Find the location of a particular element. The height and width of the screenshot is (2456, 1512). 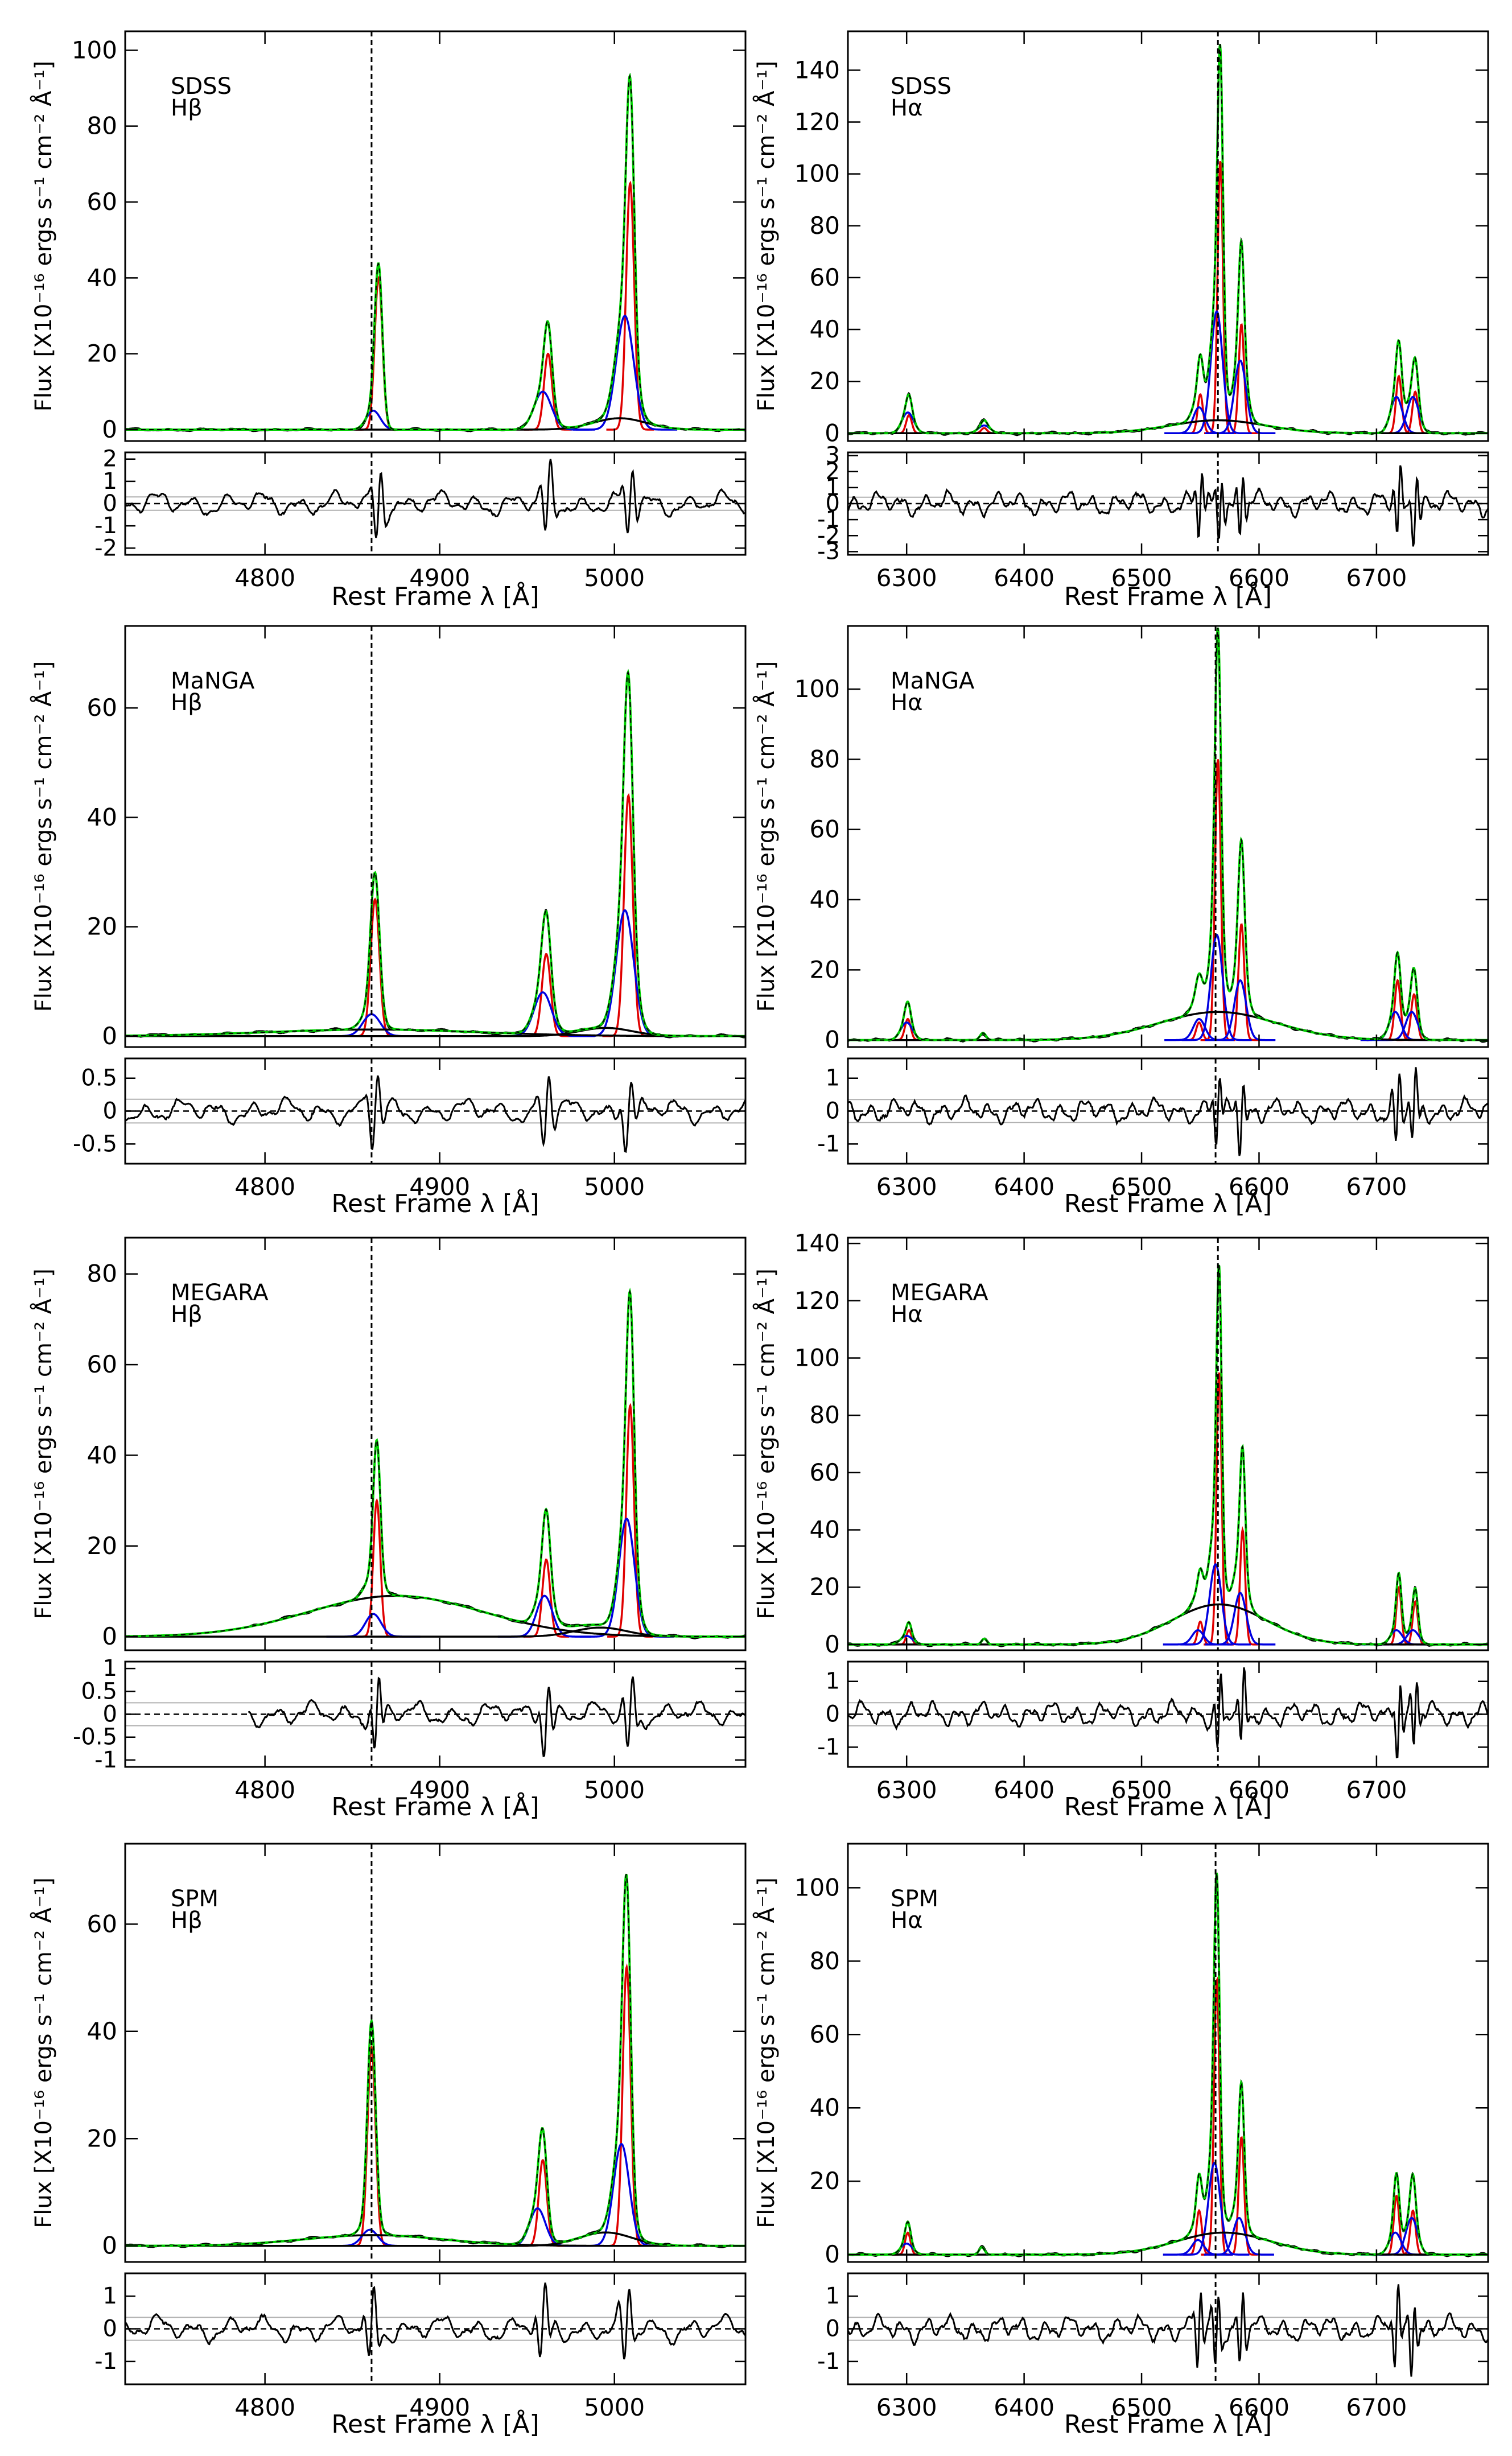

line-label: Hβ is located at coordinates (187, 108).